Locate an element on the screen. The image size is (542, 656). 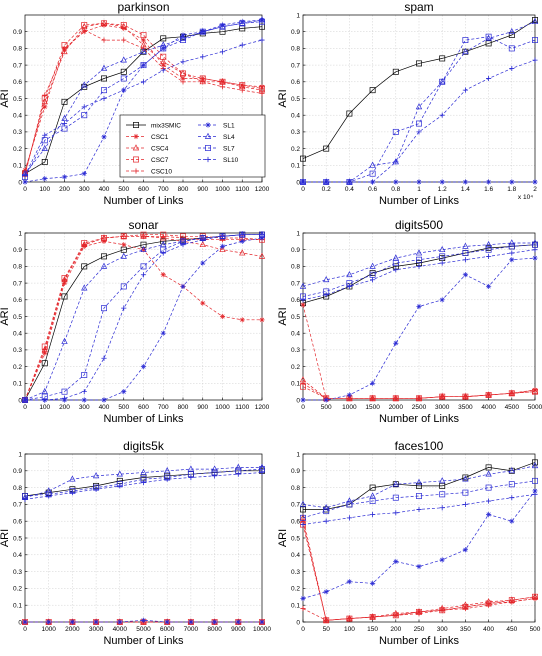
legend-marker-CSC1 is located at coordinates (136, 136).